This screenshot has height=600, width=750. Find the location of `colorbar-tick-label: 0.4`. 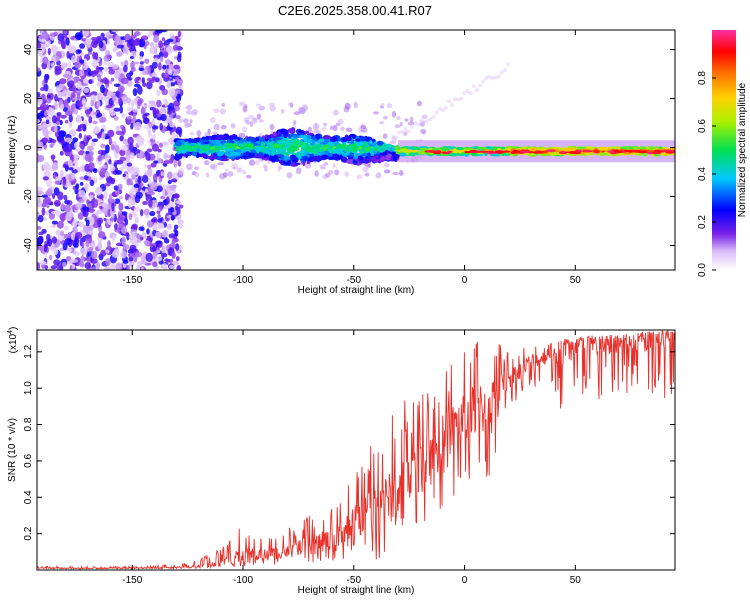

colorbar-tick-label: 0.4 is located at coordinates (702, 174).